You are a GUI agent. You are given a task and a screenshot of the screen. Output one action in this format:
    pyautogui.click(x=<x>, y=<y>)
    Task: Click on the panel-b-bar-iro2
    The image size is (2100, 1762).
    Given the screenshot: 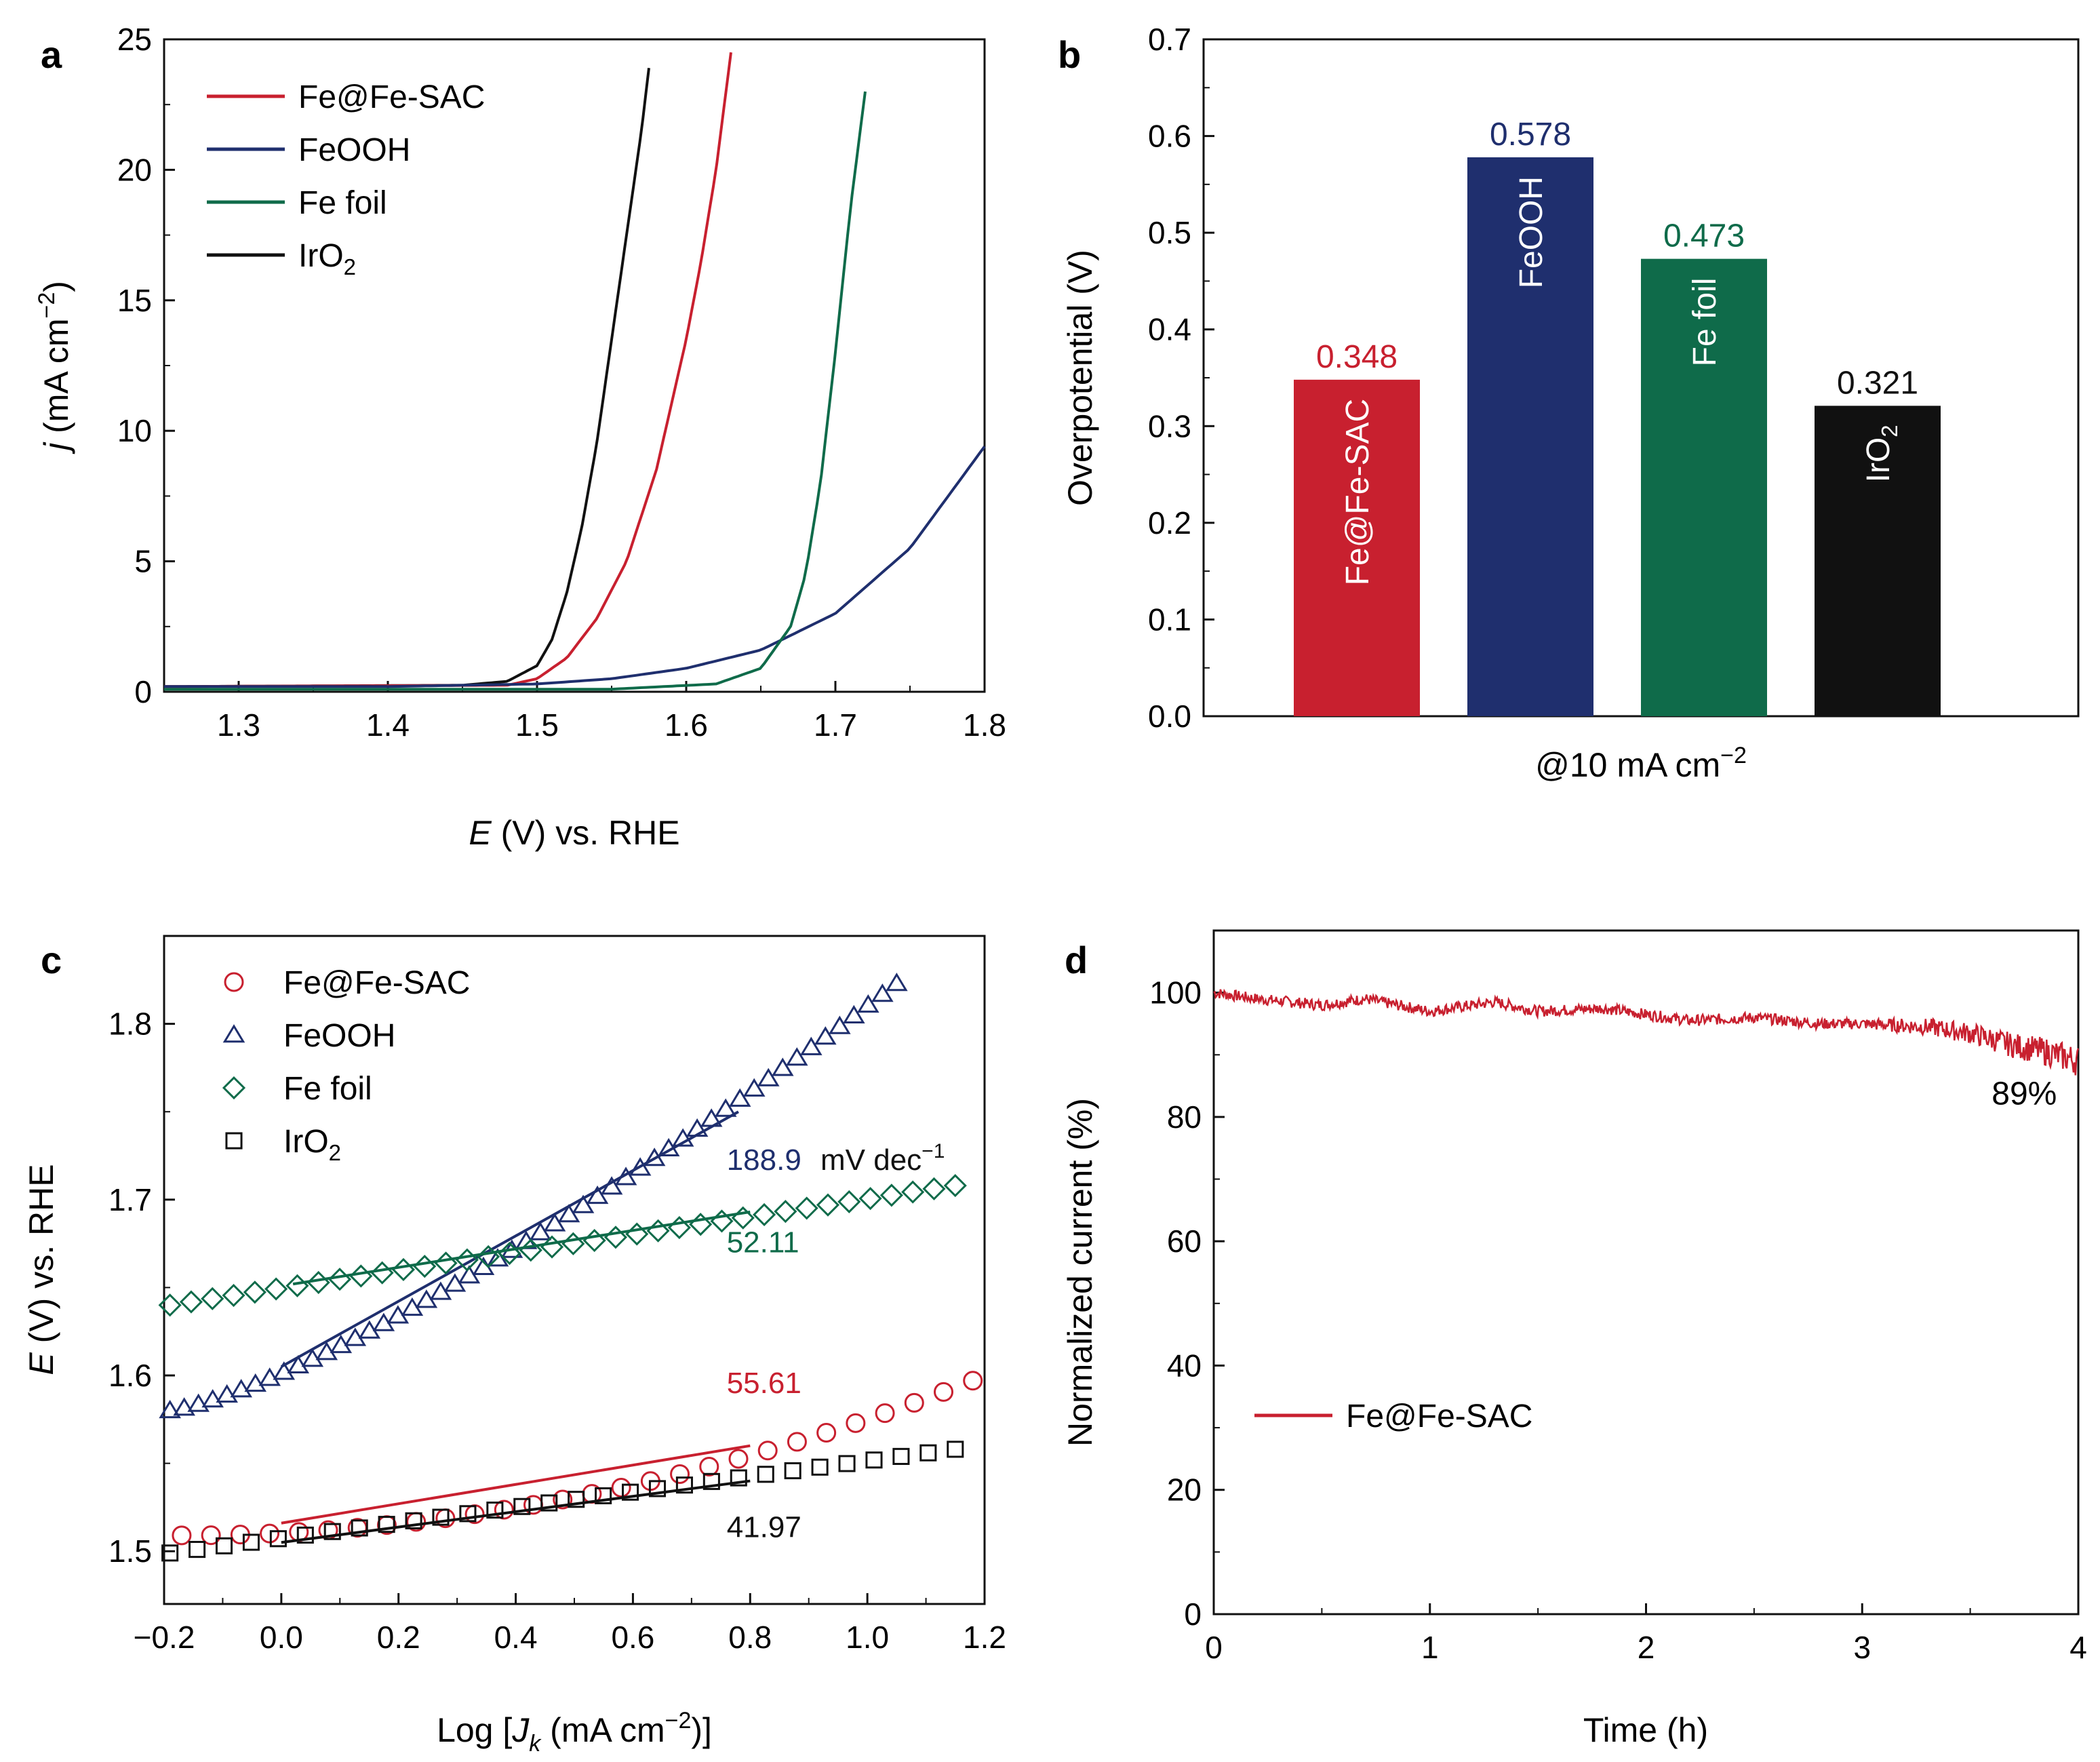 What is the action you would take?
    pyautogui.click(x=1878, y=561)
    